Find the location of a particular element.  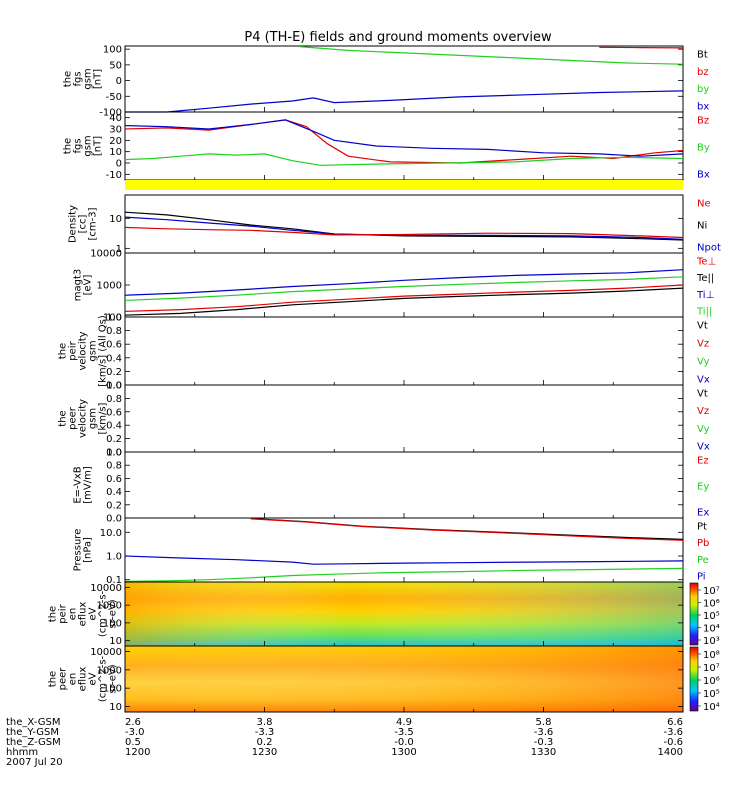

y-tick-label: 10000 is located at coordinates (106, 254).